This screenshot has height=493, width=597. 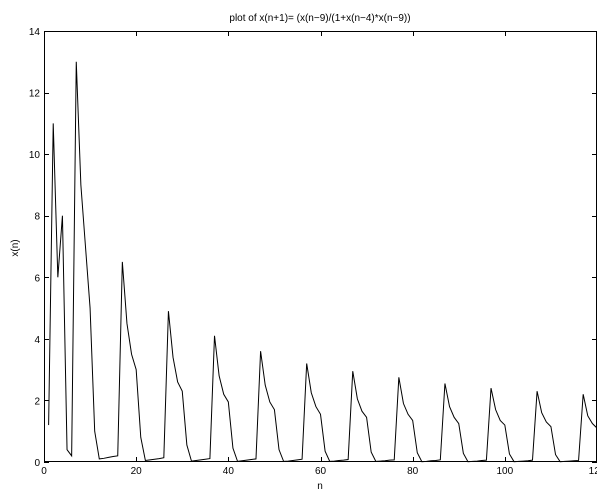 What do you see at coordinates (44, 471) in the screenshot?
I see `x-tick-label: 0` at bounding box center [44, 471].